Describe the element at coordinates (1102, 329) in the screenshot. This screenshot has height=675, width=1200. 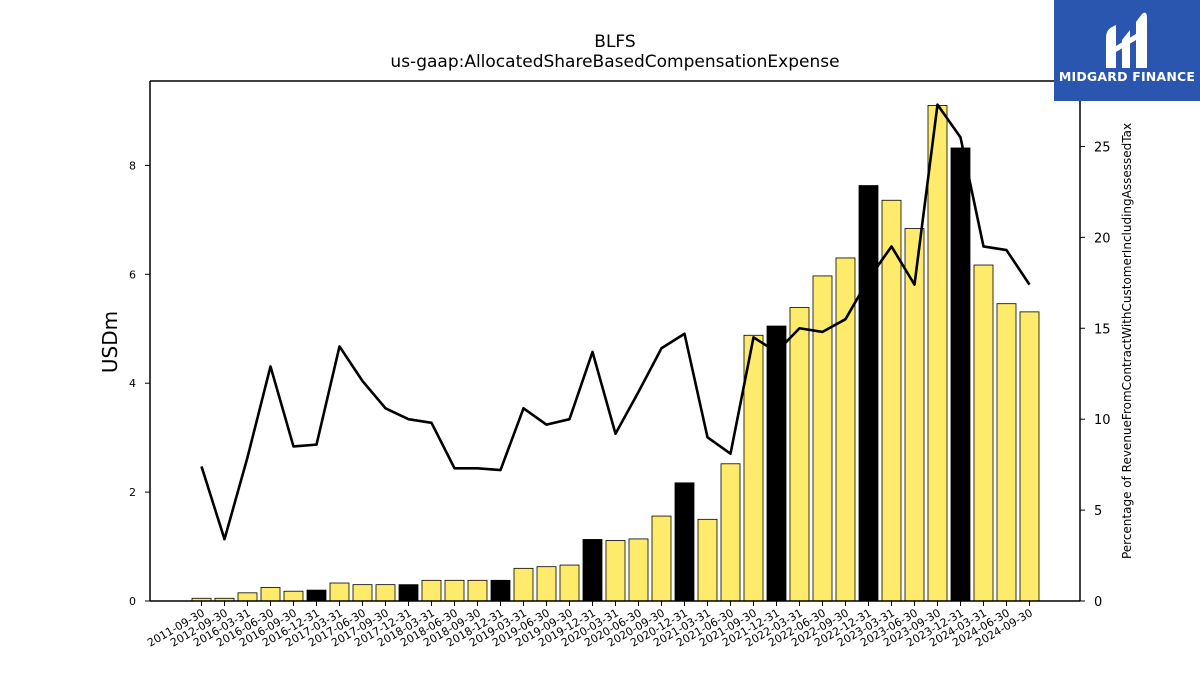
I see `y2-tick-label: 15` at that location.